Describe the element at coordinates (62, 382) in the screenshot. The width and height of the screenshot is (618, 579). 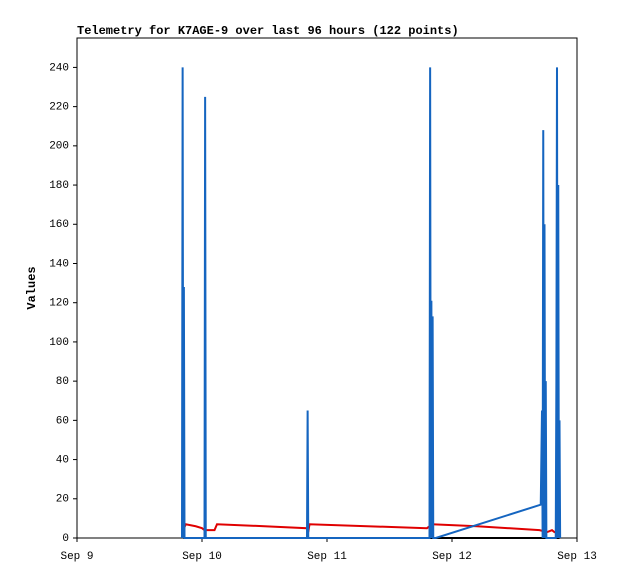
I see `y-tick-label: 80` at that location.